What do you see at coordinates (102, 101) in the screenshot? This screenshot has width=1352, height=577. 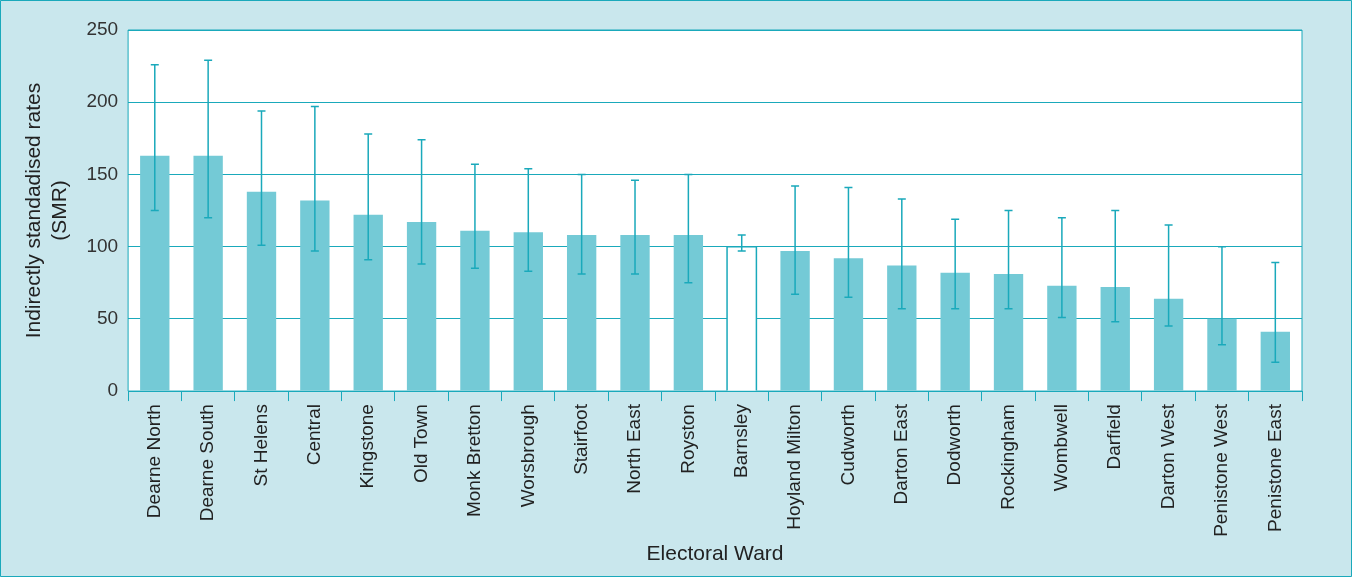 I see `y-tick-label: 200` at bounding box center [102, 101].